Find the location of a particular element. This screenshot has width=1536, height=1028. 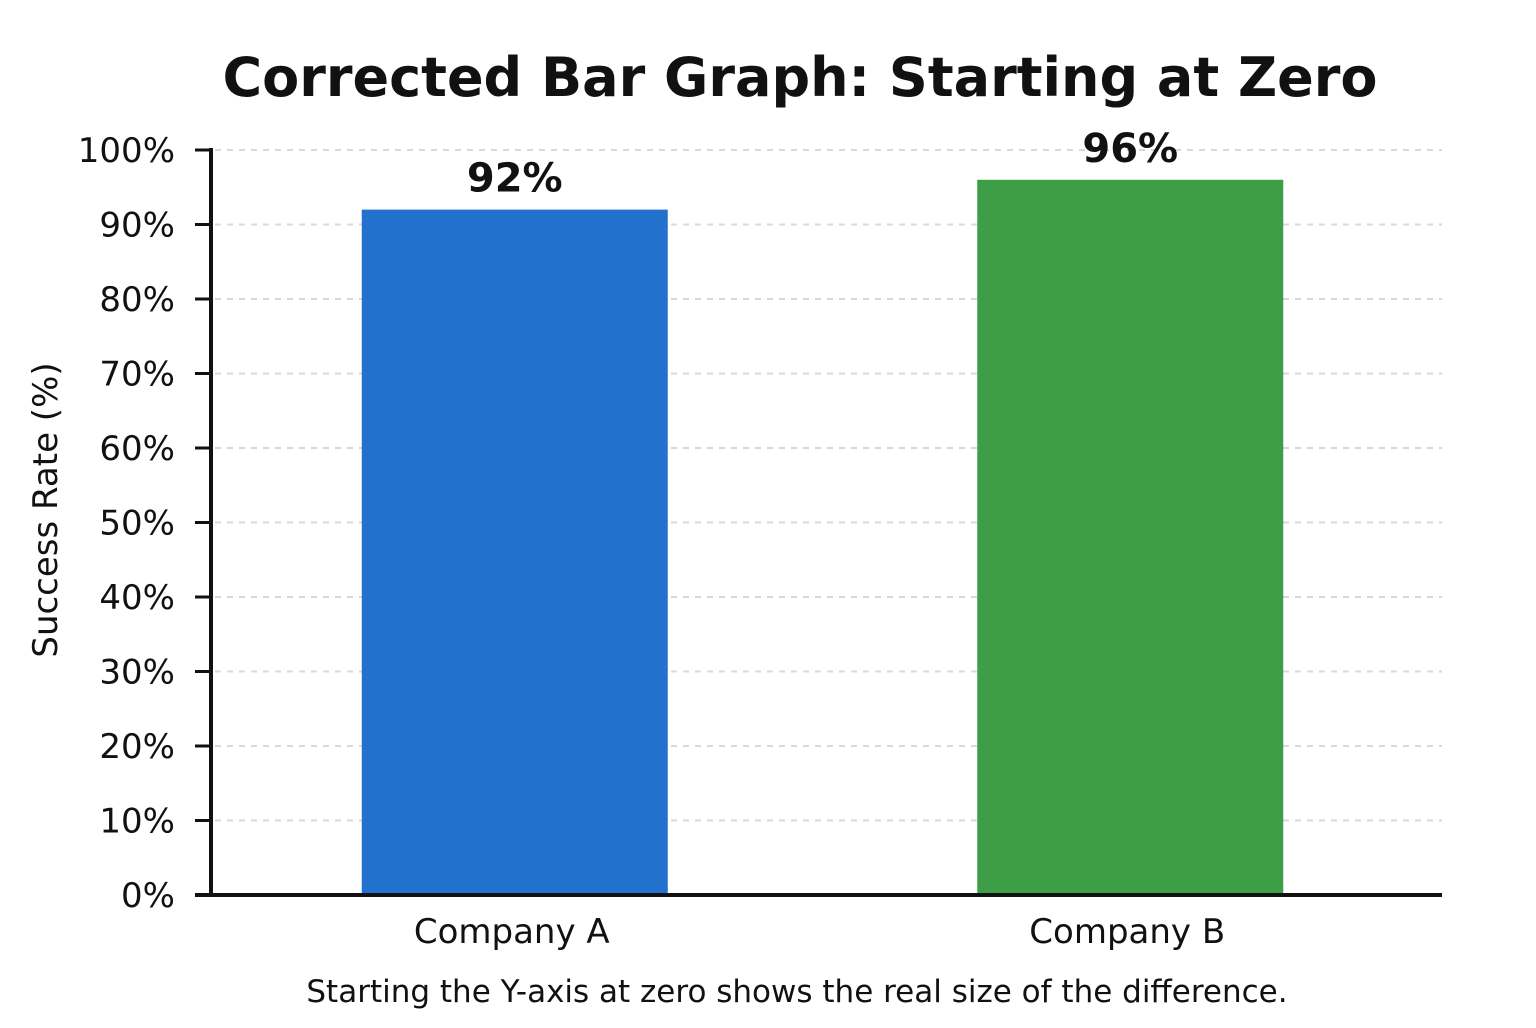

bar-company-a is located at coordinates (514, 552).